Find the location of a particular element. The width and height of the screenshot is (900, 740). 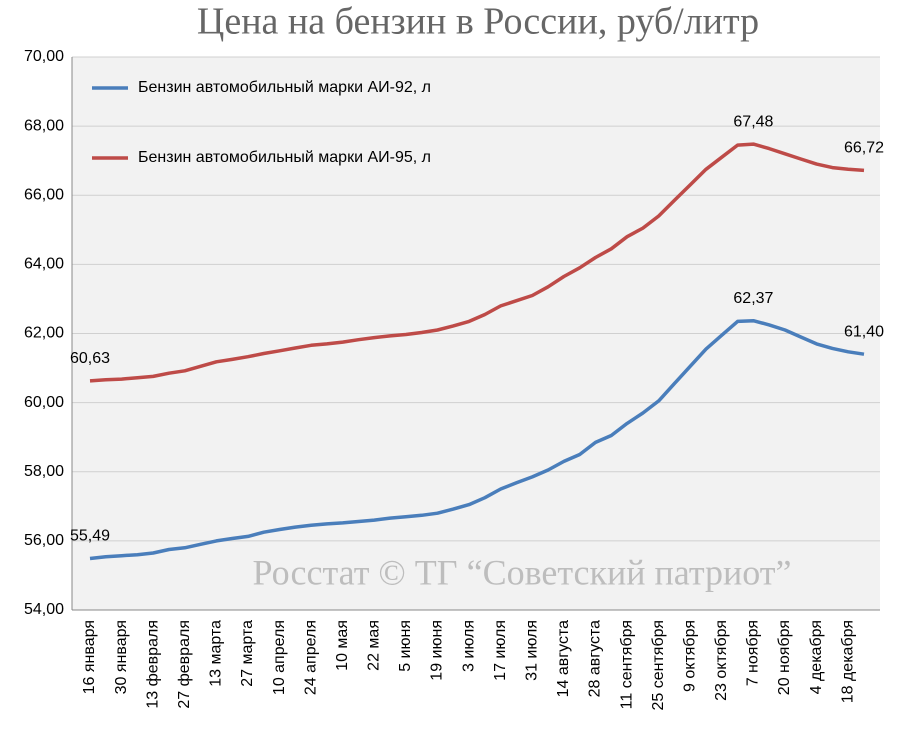

x-tick-label: 7 ноября is located at coordinates (753, 653).